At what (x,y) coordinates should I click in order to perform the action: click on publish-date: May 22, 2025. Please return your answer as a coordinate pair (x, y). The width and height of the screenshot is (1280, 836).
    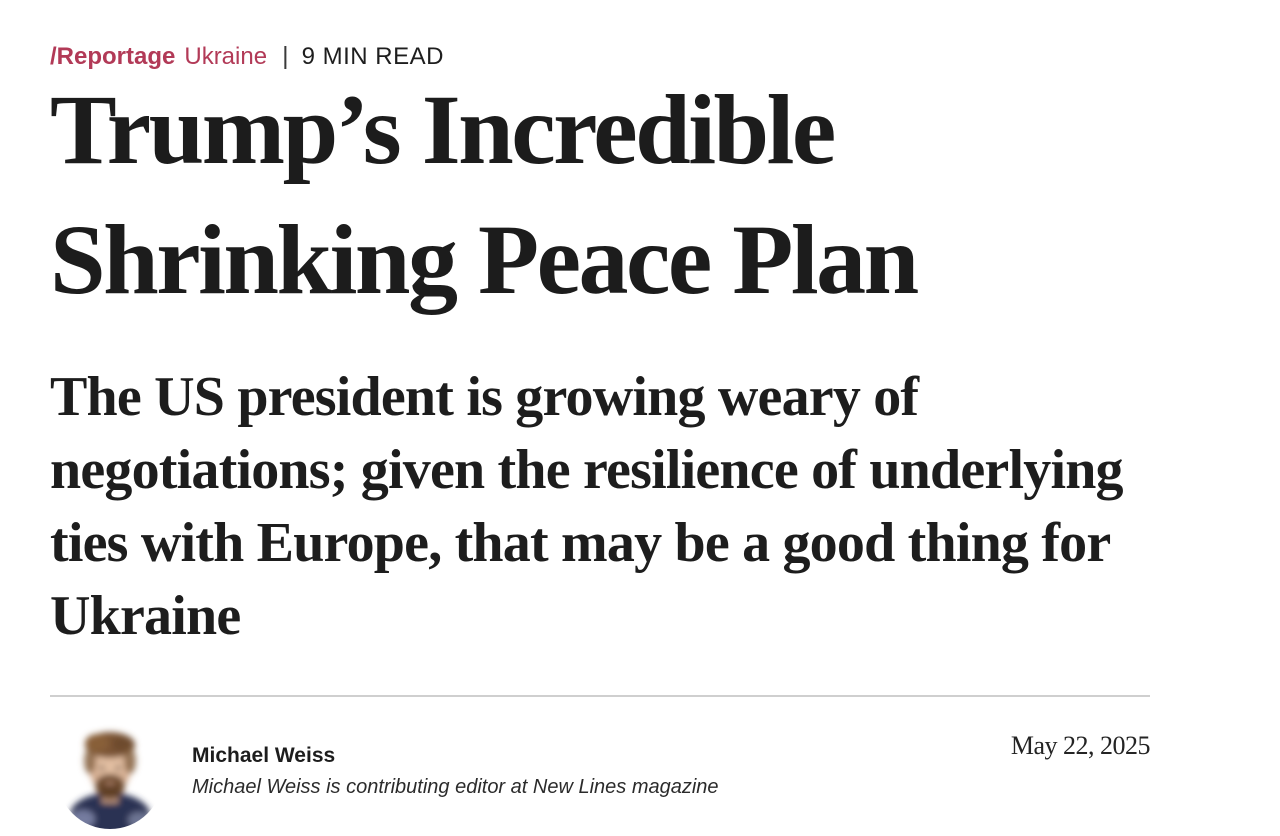
    Looking at the image, I should click on (1080, 745).